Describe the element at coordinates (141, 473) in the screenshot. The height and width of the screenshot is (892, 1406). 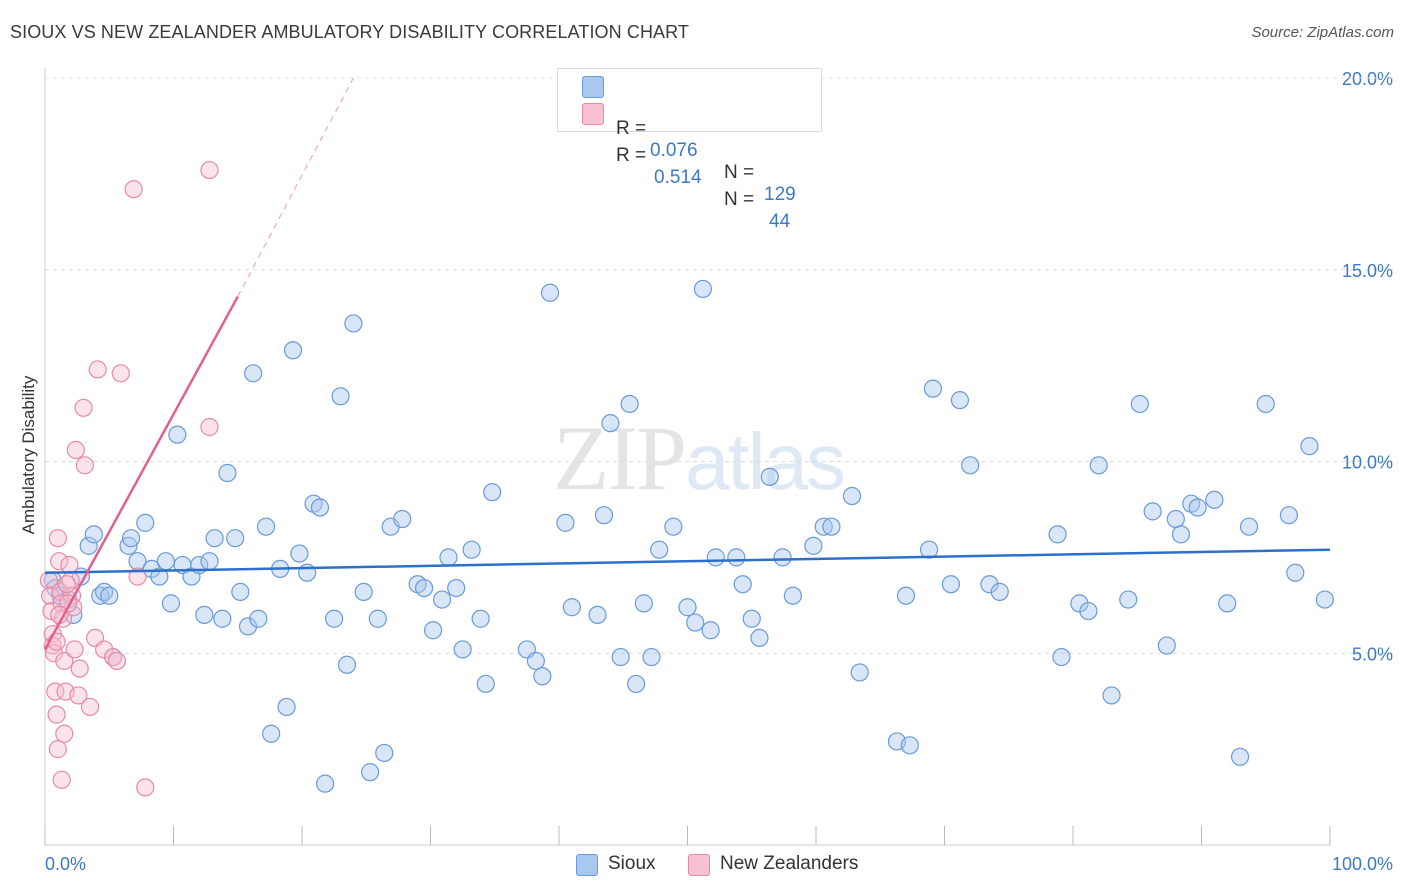
I see `nz-trend-line` at that location.